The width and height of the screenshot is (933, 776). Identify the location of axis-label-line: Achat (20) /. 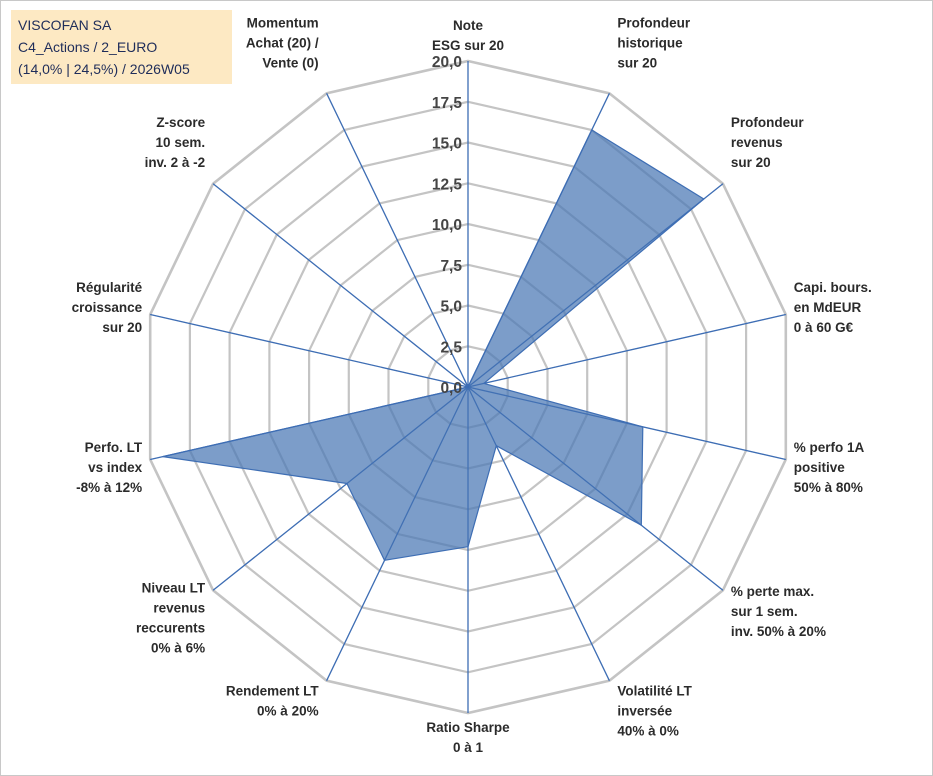
(282, 43).